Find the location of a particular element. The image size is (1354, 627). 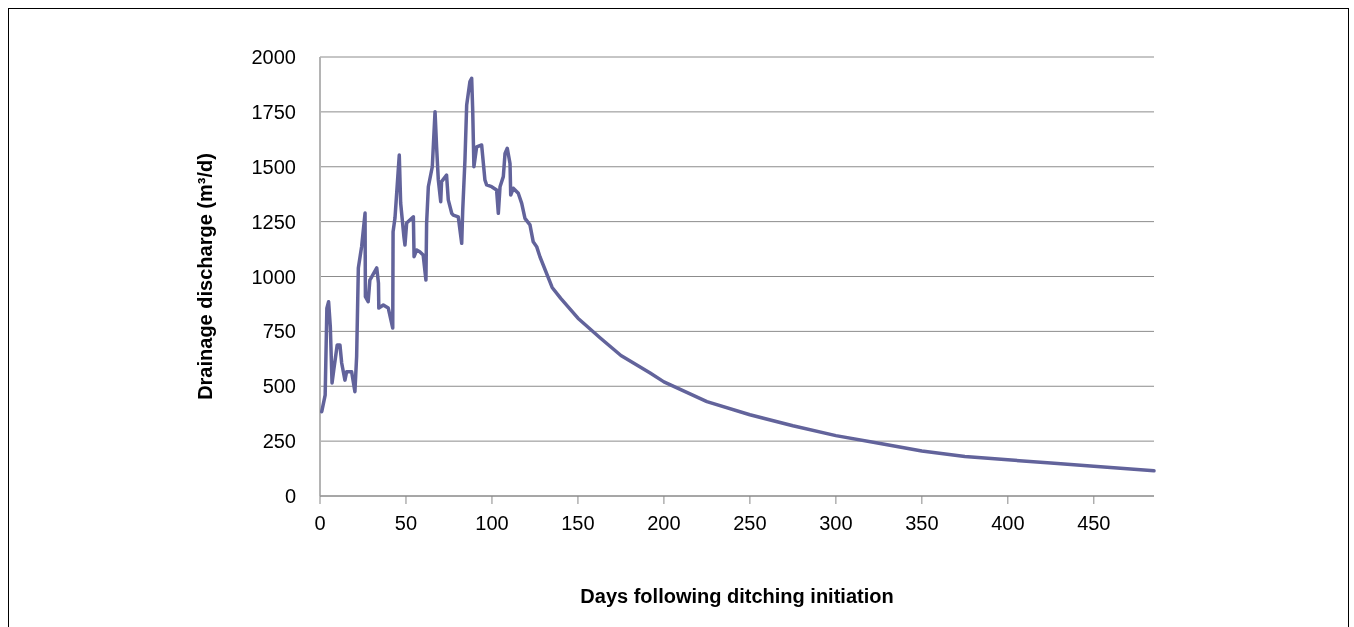

y-tick-label: 1750 is located at coordinates (273, 111).